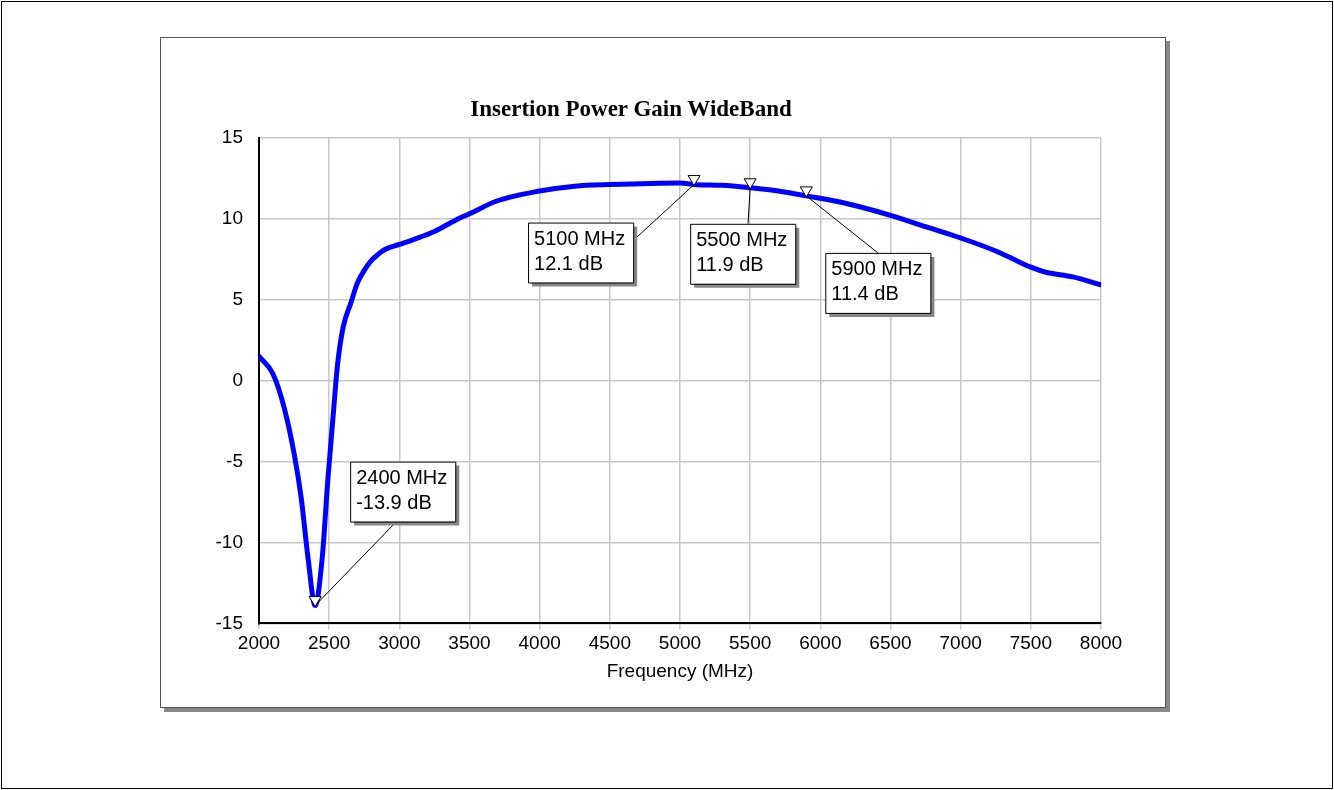 The height and width of the screenshot is (790, 1334). I want to click on y-tick-label: -5, so click(234, 460).